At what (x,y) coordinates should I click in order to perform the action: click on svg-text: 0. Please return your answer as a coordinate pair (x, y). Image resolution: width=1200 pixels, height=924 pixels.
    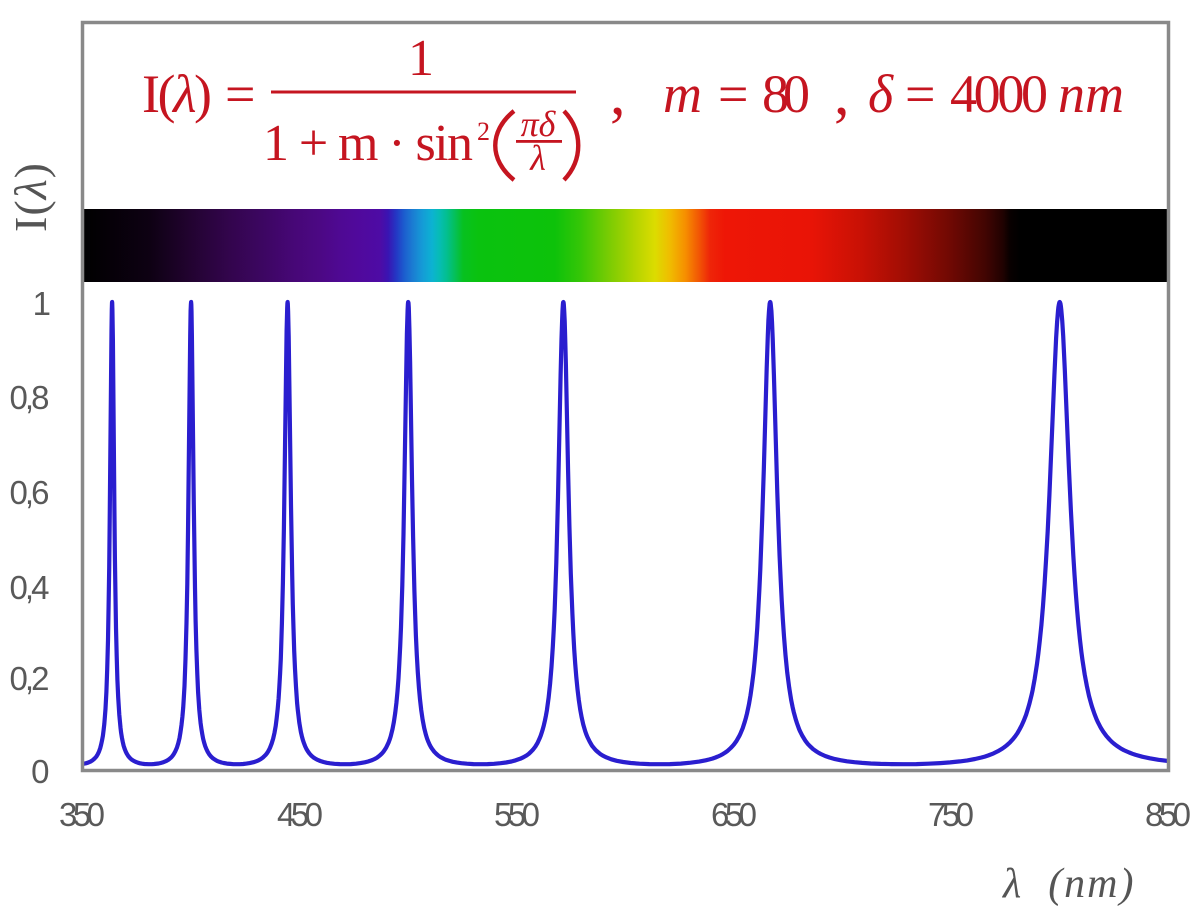
    Looking at the image, I should click on (40, 771).